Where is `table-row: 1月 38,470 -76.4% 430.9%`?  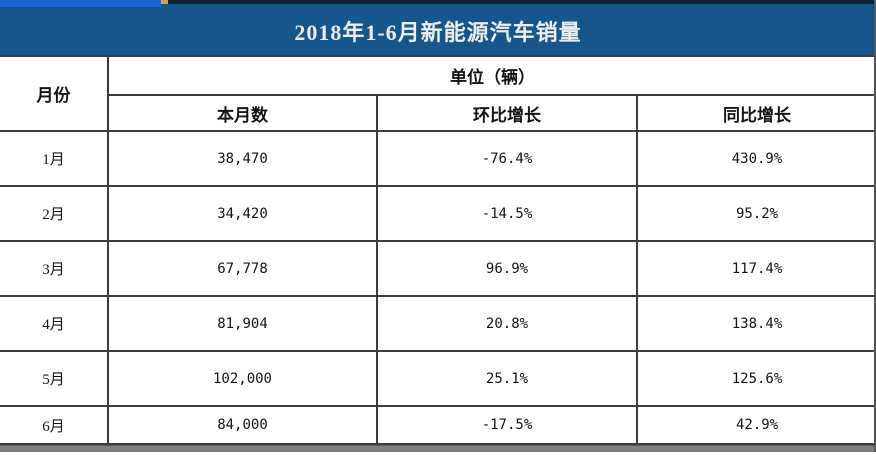 table-row: 1月 38,470 -76.4% 430.9% is located at coordinates (438, 158).